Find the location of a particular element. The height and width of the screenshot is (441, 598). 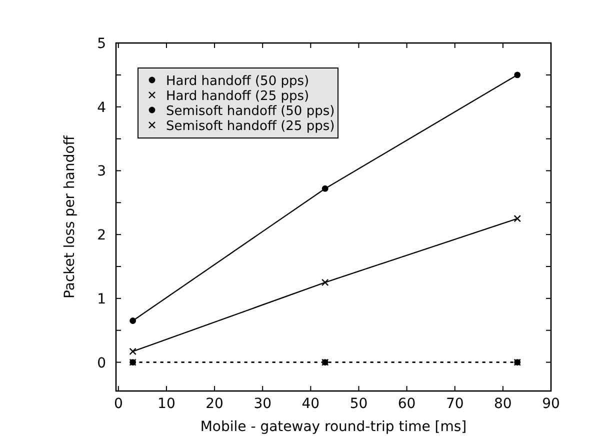

x-tick-label: 40 is located at coordinates (311, 404).